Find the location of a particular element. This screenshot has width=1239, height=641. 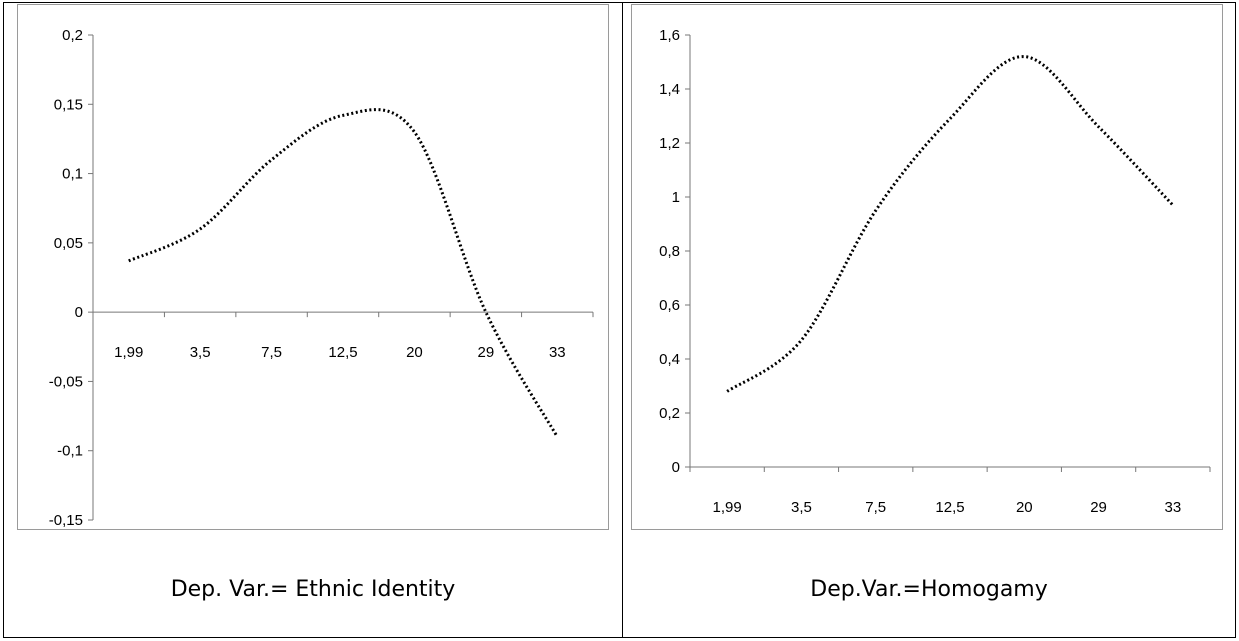

y-tick-label: 0,6 is located at coordinates (669, 305).